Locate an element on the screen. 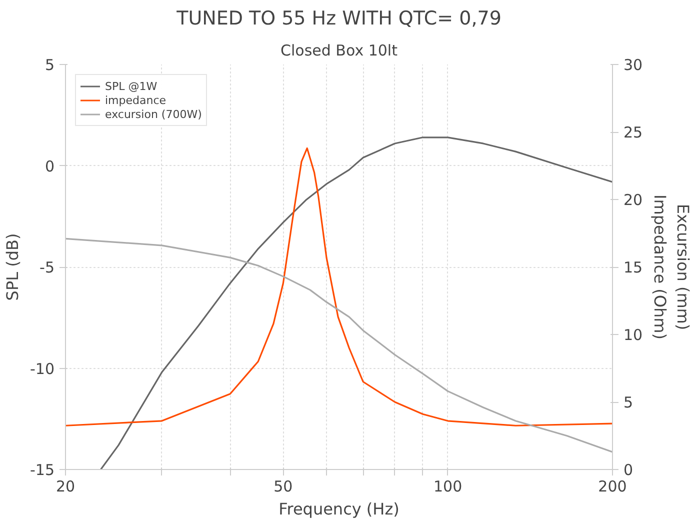  chart-subtitle: Closed Box 10lt is located at coordinates (339, 51).